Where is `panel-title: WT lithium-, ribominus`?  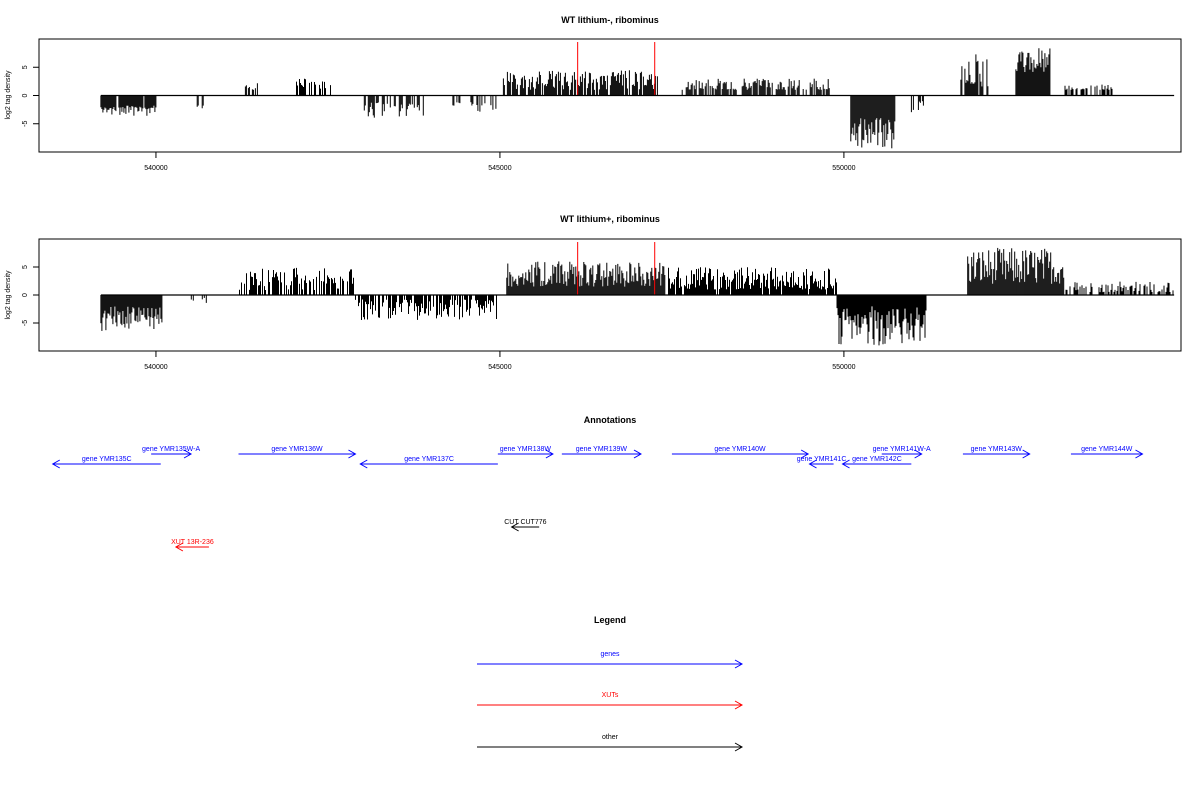 panel-title: WT lithium-, ribominus is located at coordinates (610, 20).